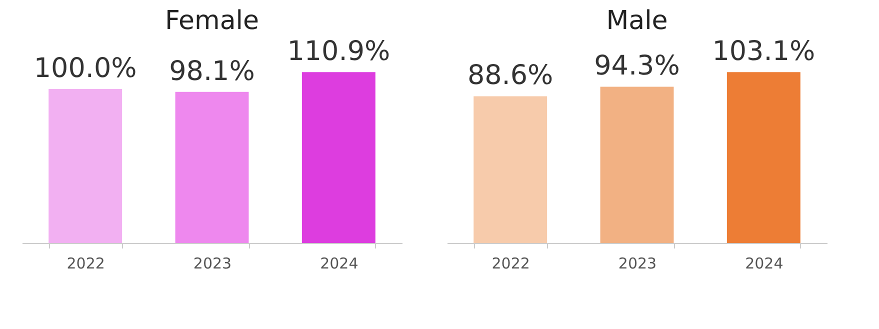 The width and height of the screenshot is (879, 329). What do you see at coordinates (212, 71) in the screenshot?
I see `data-label: 98.1%` at bounding box center [212, 71].